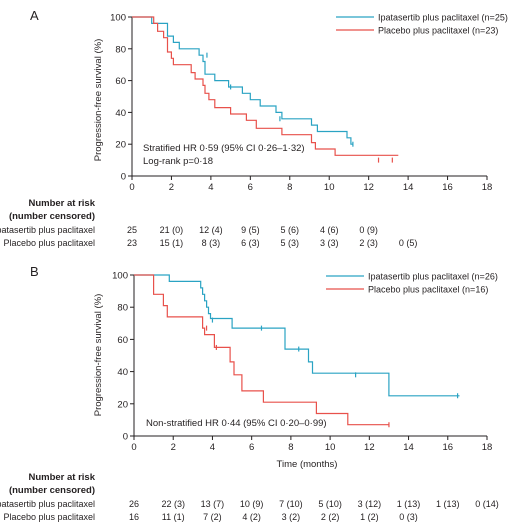  Describe the element at coordinates (370, 504) in the screenshot. I see `panel-b-risk-cell: 3 (12)` at that location.